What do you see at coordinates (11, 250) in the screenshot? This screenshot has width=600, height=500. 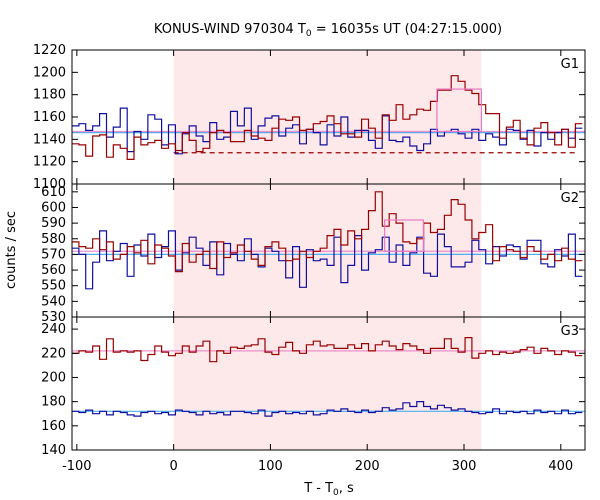 I see `y-axis-label: counts / sec` at bounding box center [11, 250].